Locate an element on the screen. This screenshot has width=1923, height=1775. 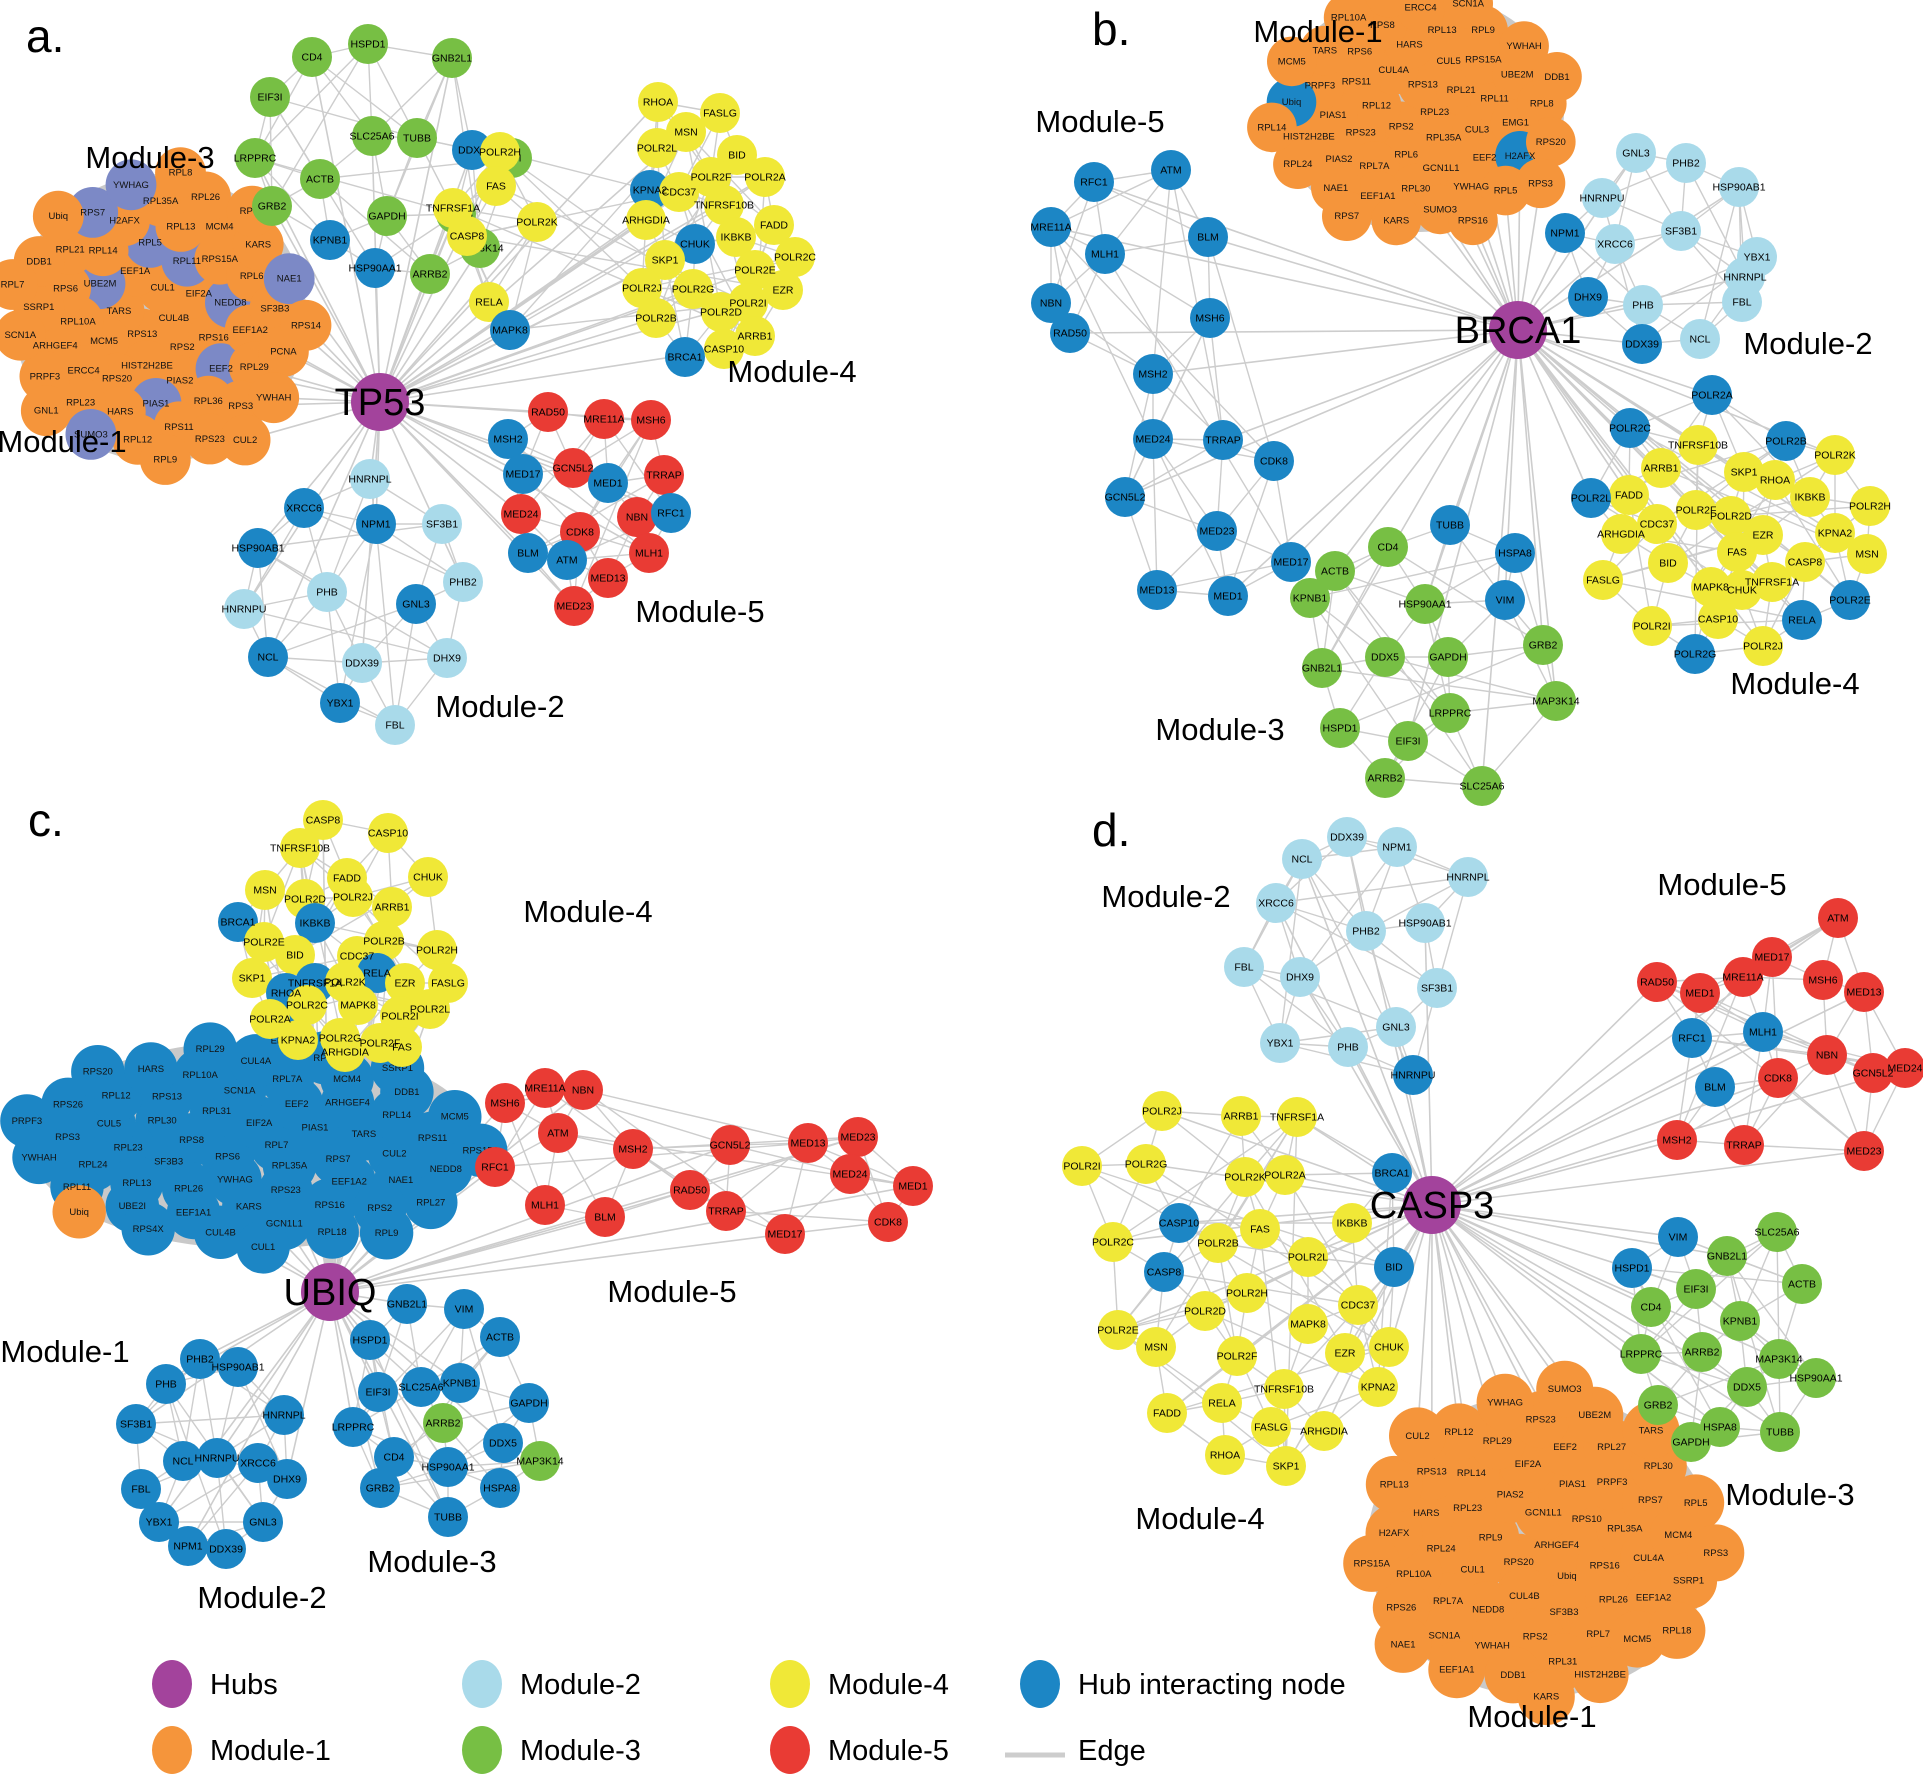
blob-node-label: TARS is located at coordinates (1324, 51).